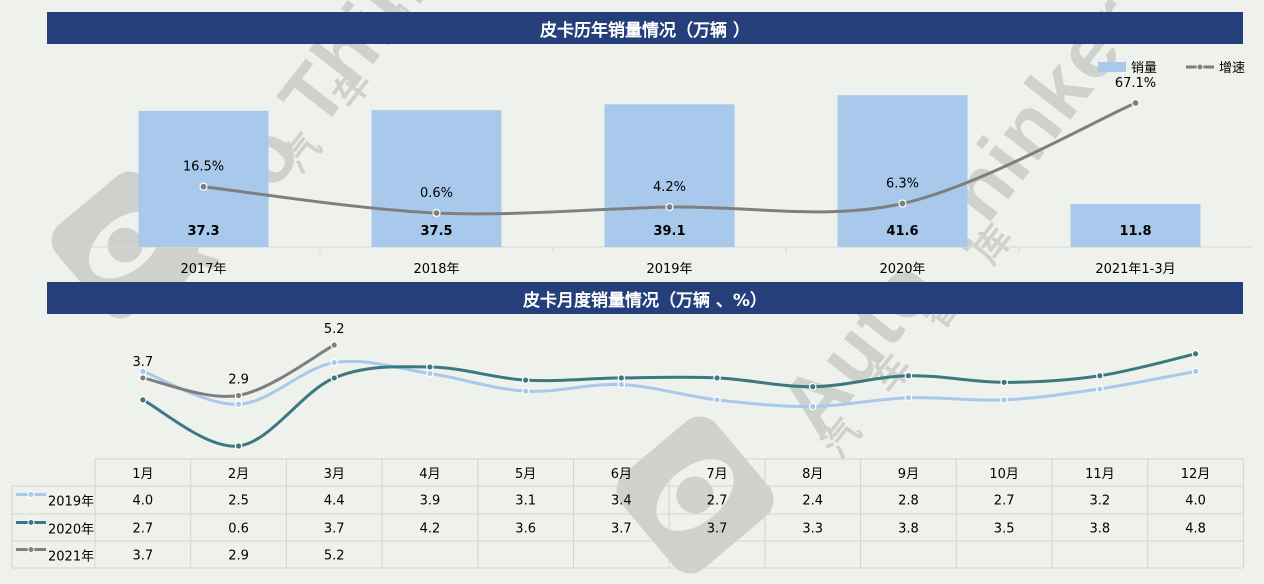 This screenshot has height=584, width=1264. I want to click on sales-bar-label: 11.8, so click(1135, 231).